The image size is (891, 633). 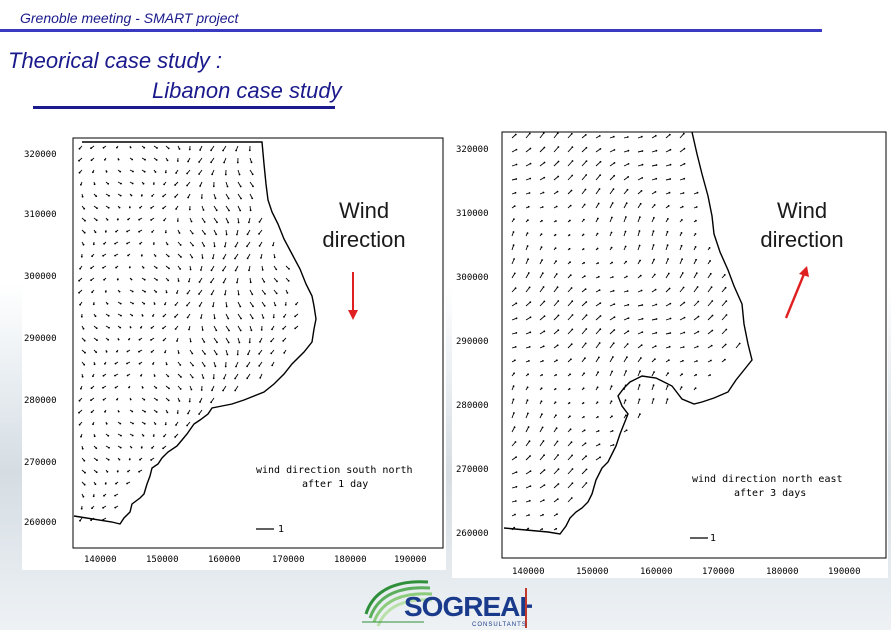 I want to click on right-y-tick-3: 290000, so click(x=472, y=342).